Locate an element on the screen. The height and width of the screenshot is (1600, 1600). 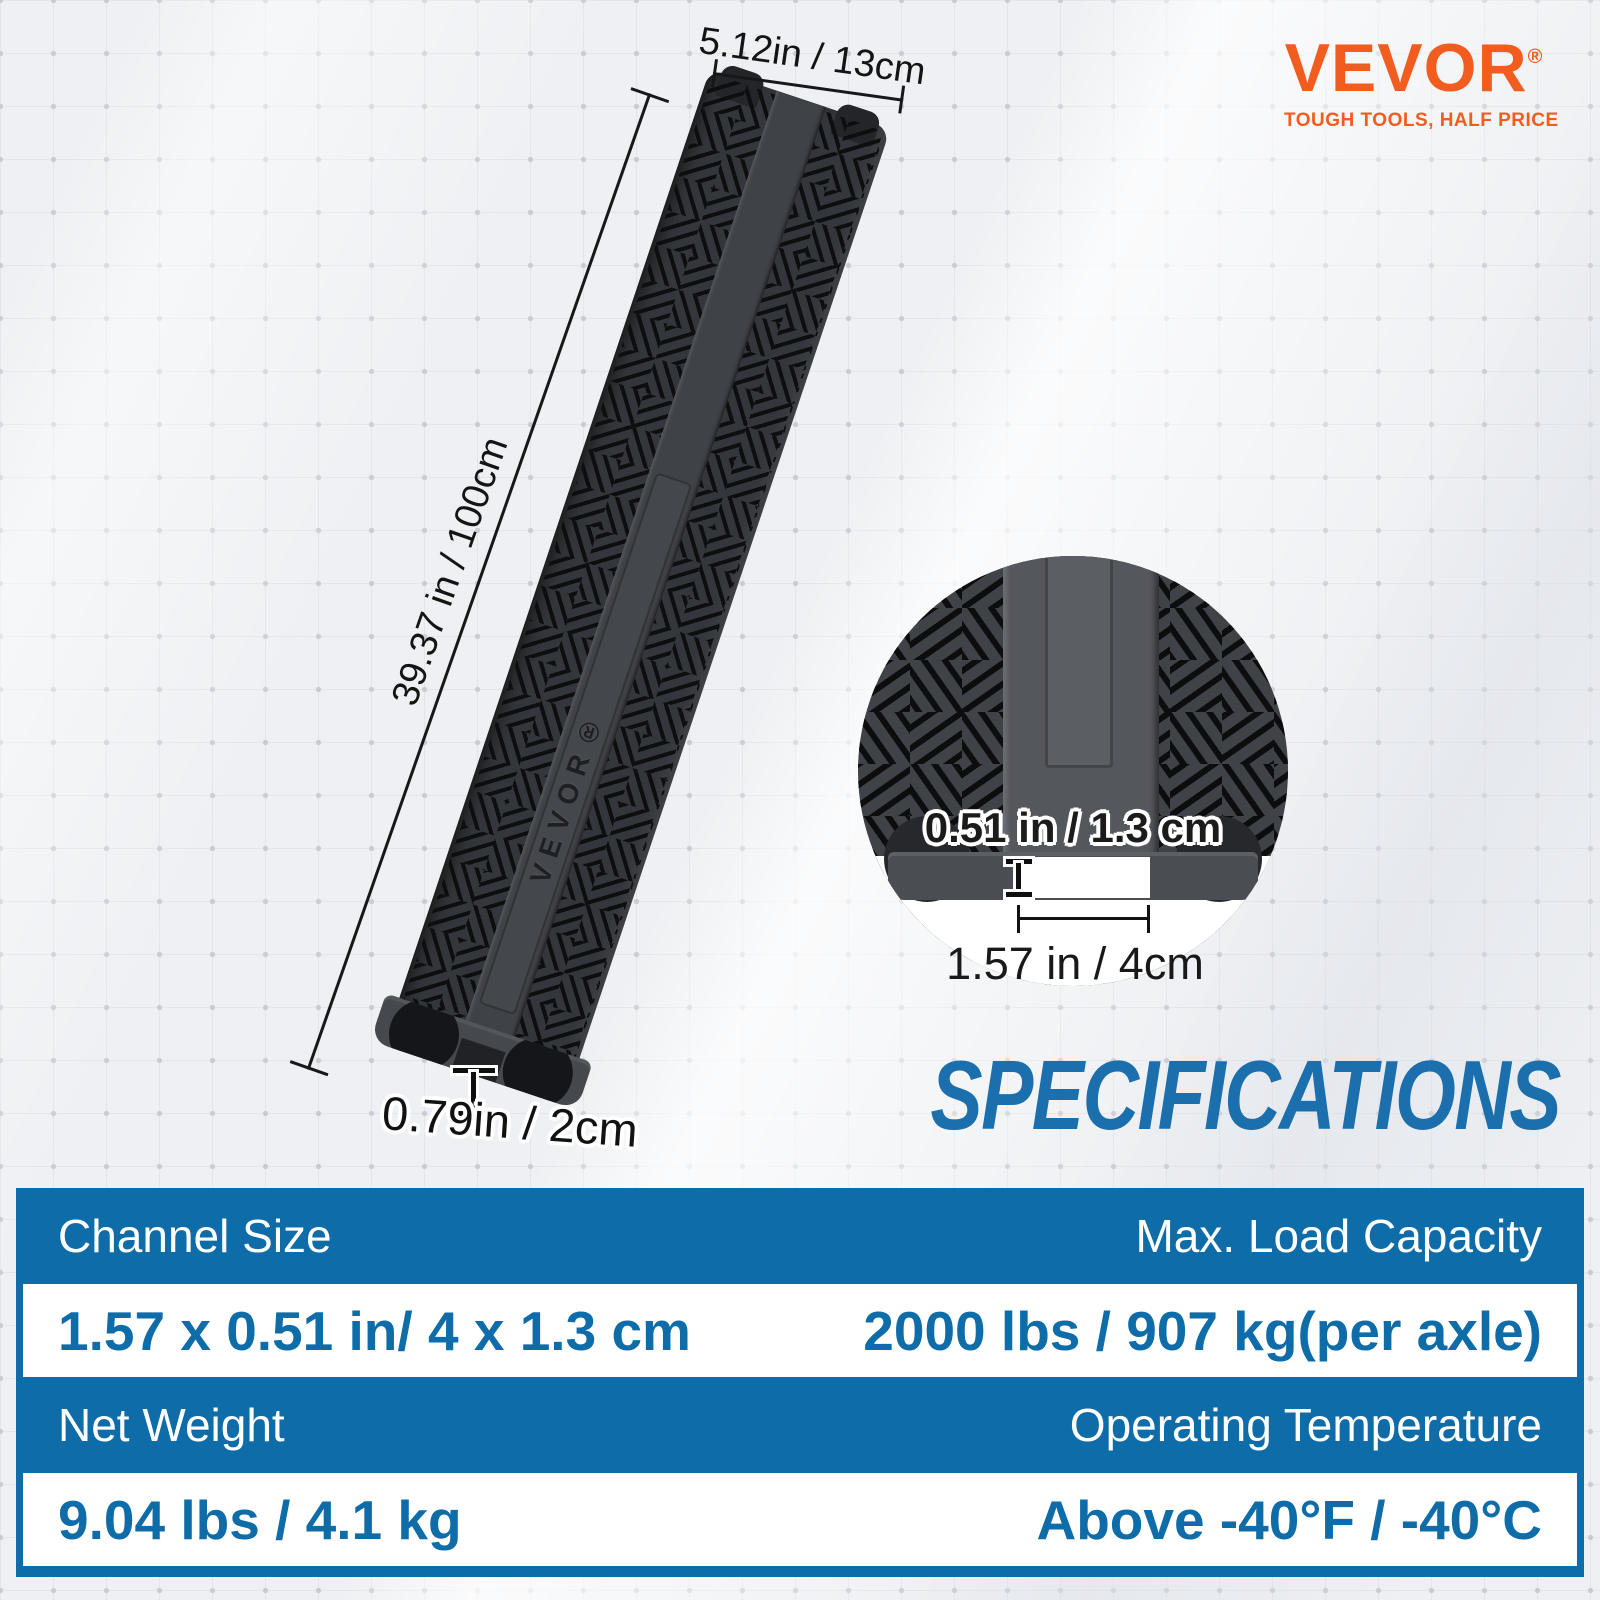
spec-header-row: Channel Size Max. Load Capacity is located at coordinates (800, 1236).